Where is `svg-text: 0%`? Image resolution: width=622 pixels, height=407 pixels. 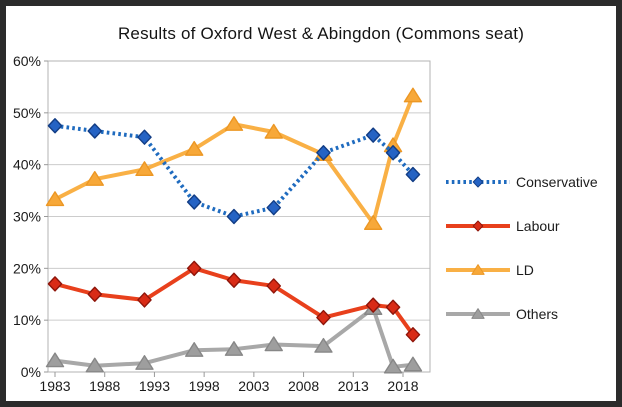 svg-text: 0% is located at coordinates (31, 372).